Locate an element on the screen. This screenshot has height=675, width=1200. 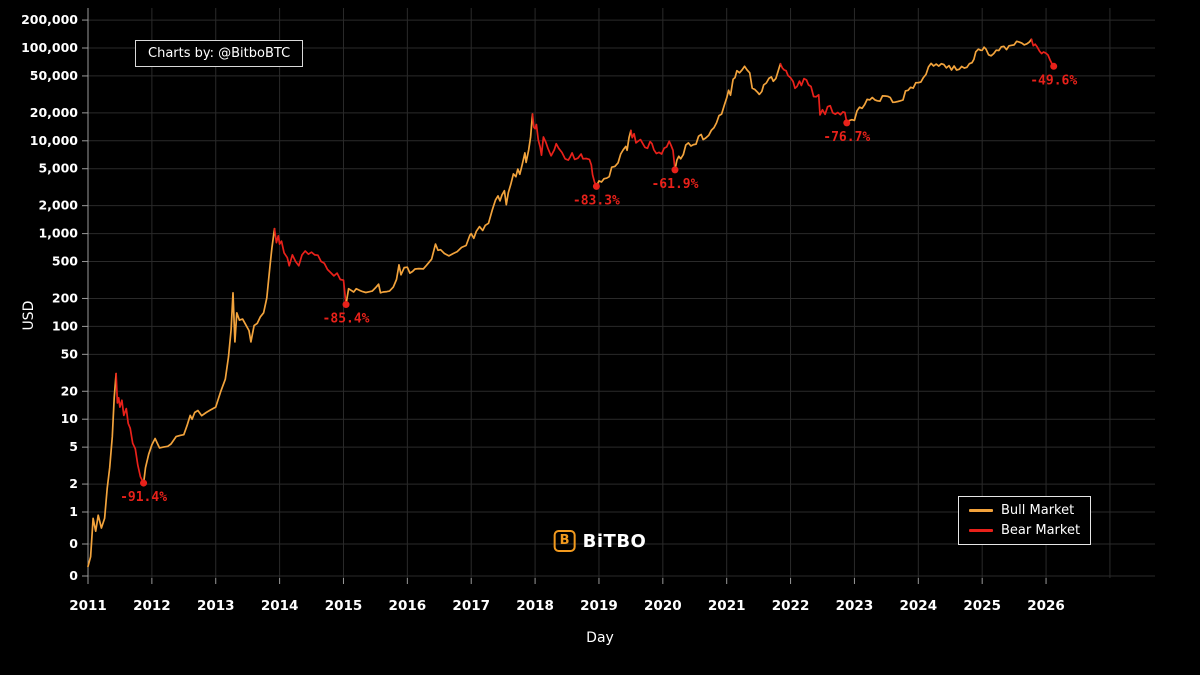
bitcoin-badge-icon: B is located at coordinates (564, 541).